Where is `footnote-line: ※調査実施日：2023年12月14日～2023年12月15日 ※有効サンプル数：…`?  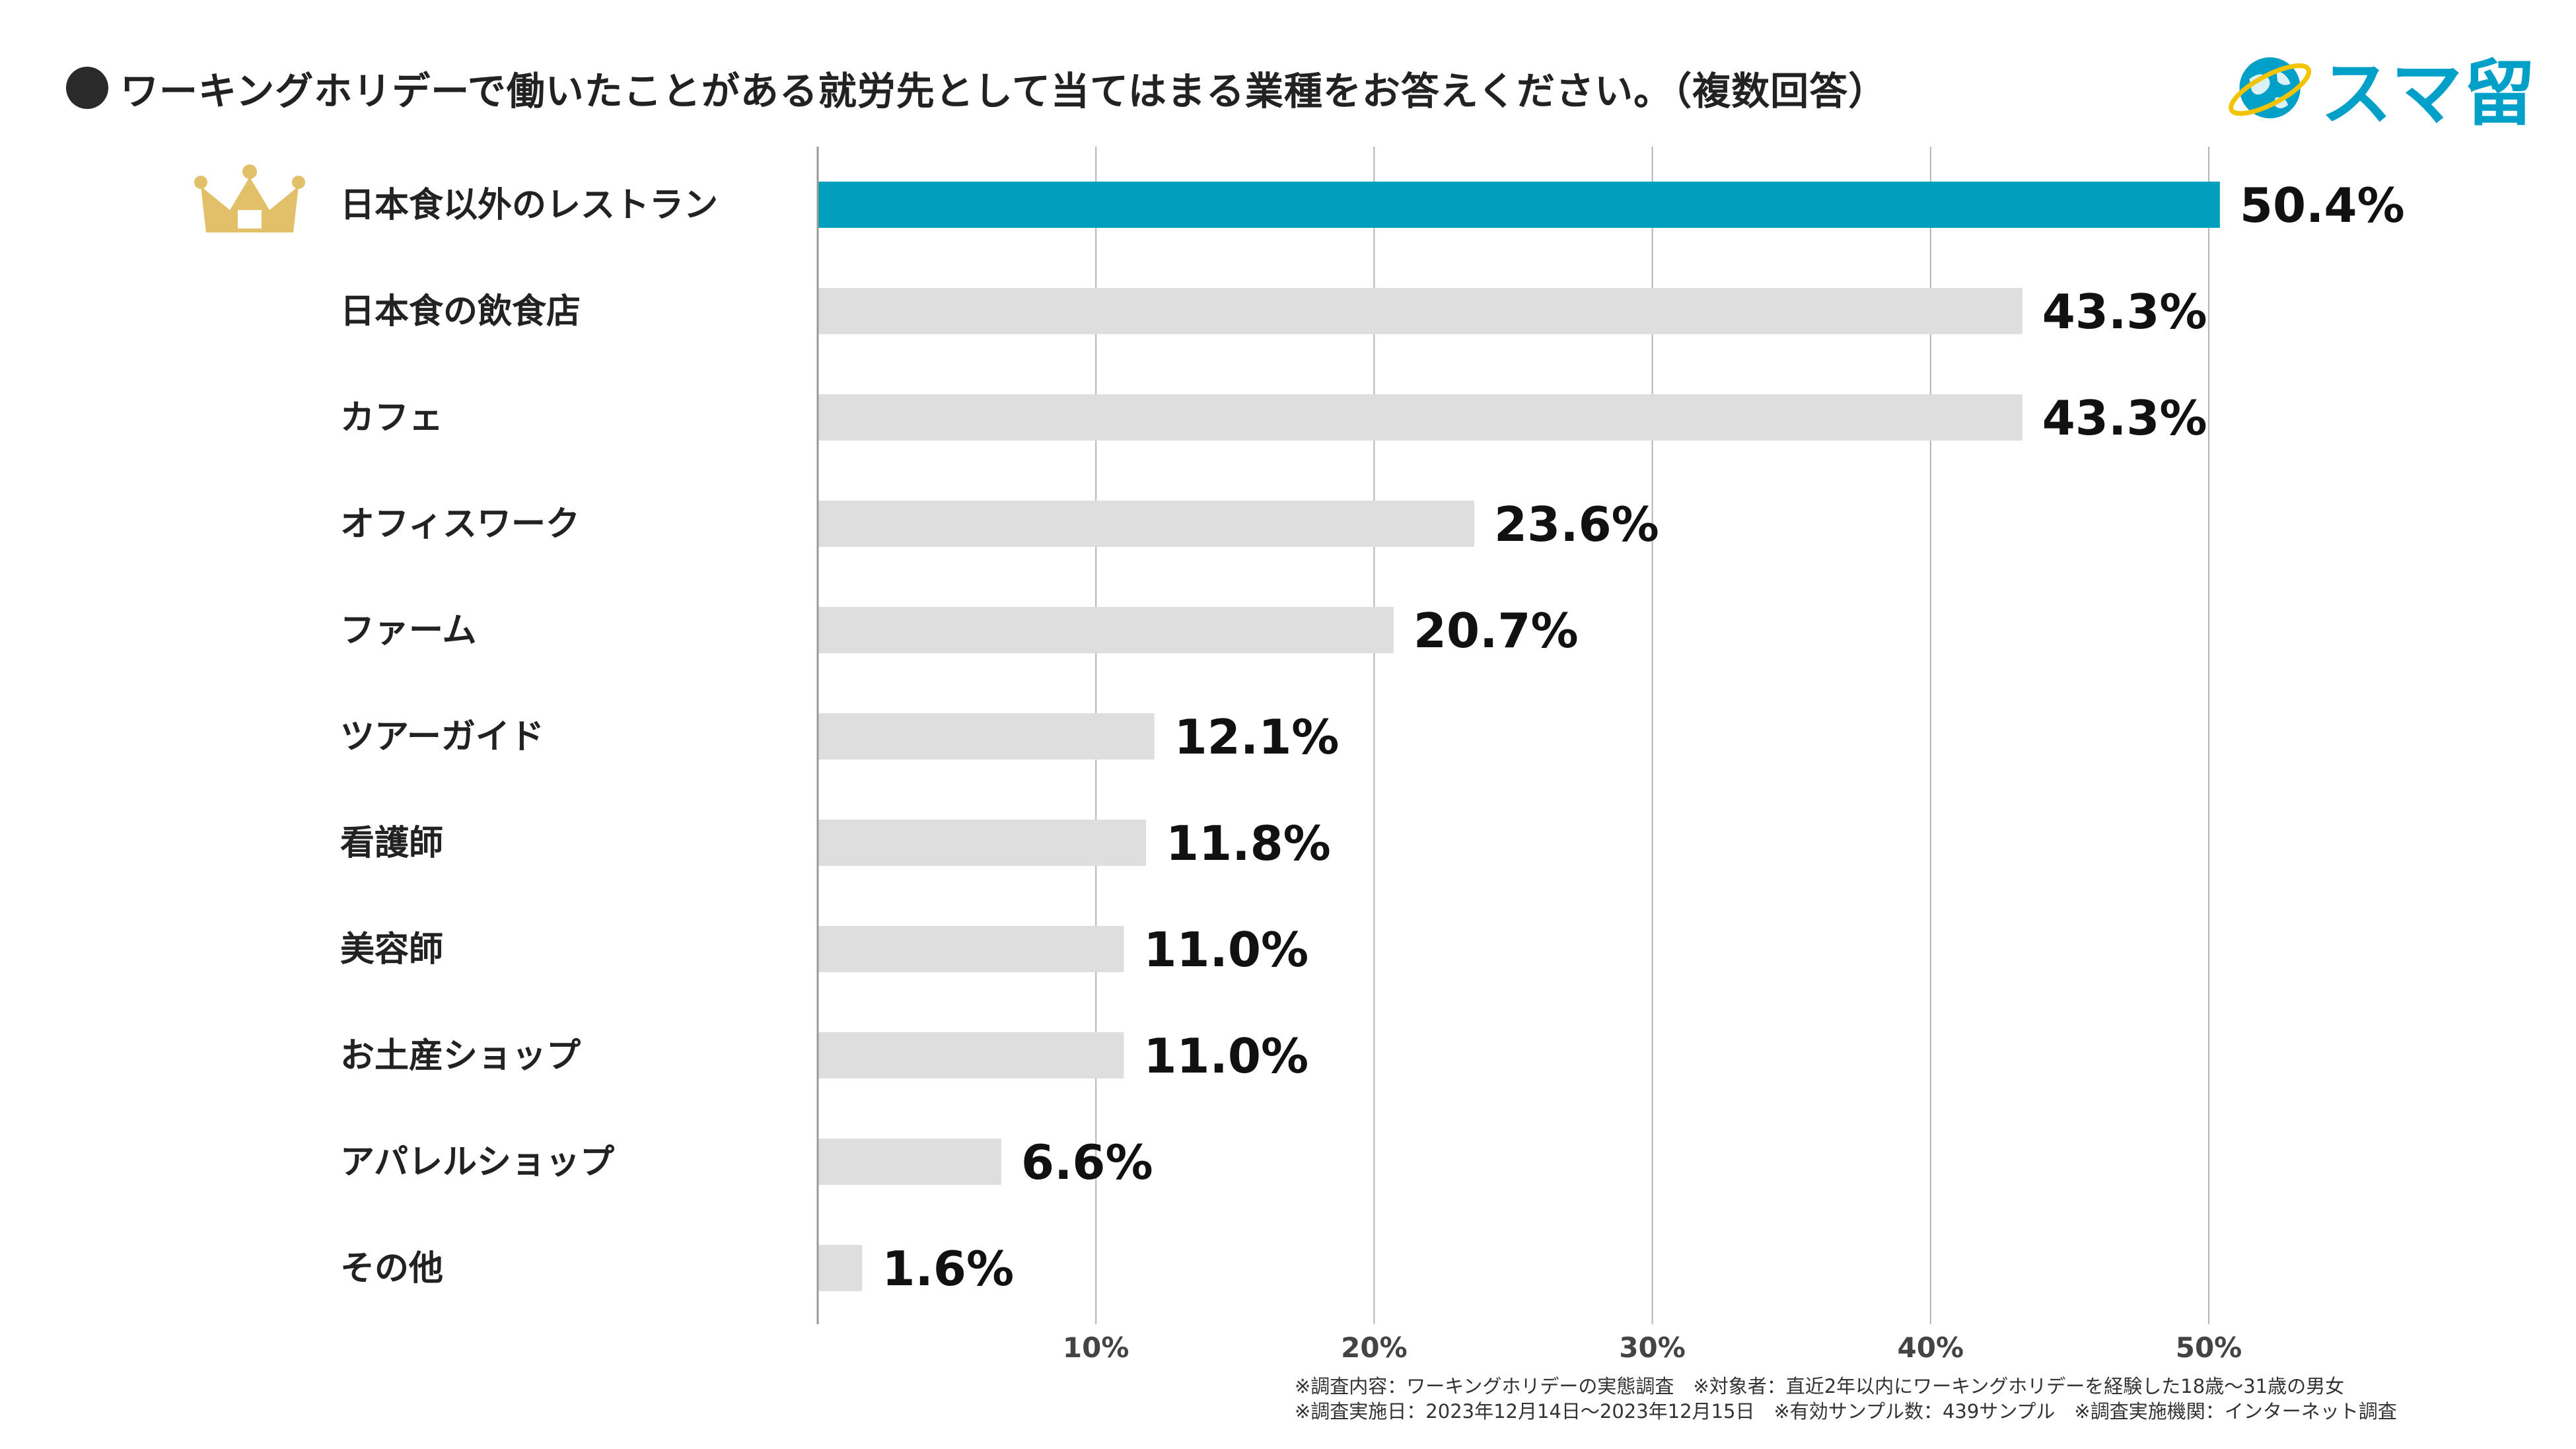 footnote-line: ※調査実施日：2023年12月14日～2023年12月15日 ※有効サンプル数：… is located at coordinates (1846, 1412).